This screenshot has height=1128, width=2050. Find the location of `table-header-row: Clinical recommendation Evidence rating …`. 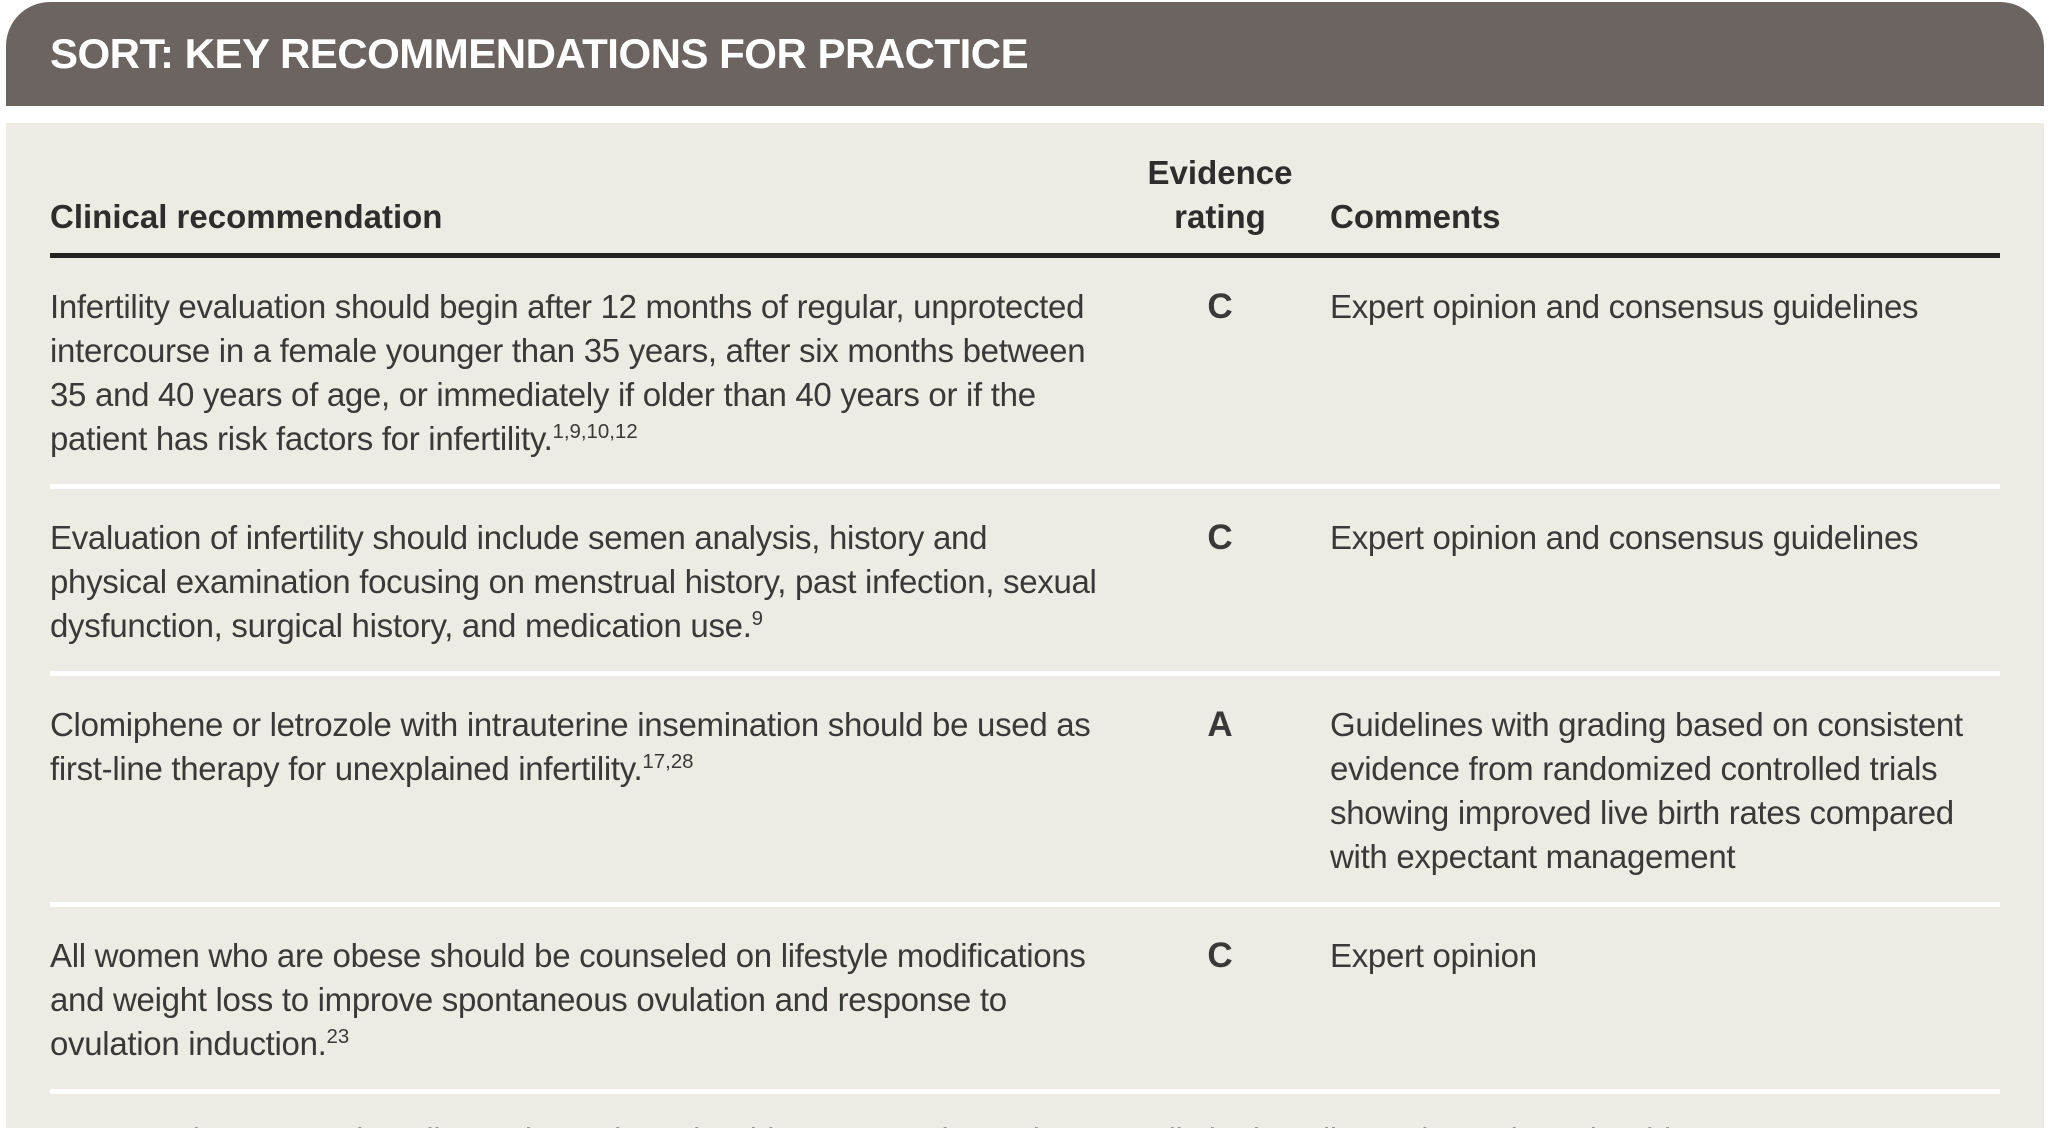

table-header-row: Clinical recommendation Evidence rating … is located at coordinates (1025, 190).